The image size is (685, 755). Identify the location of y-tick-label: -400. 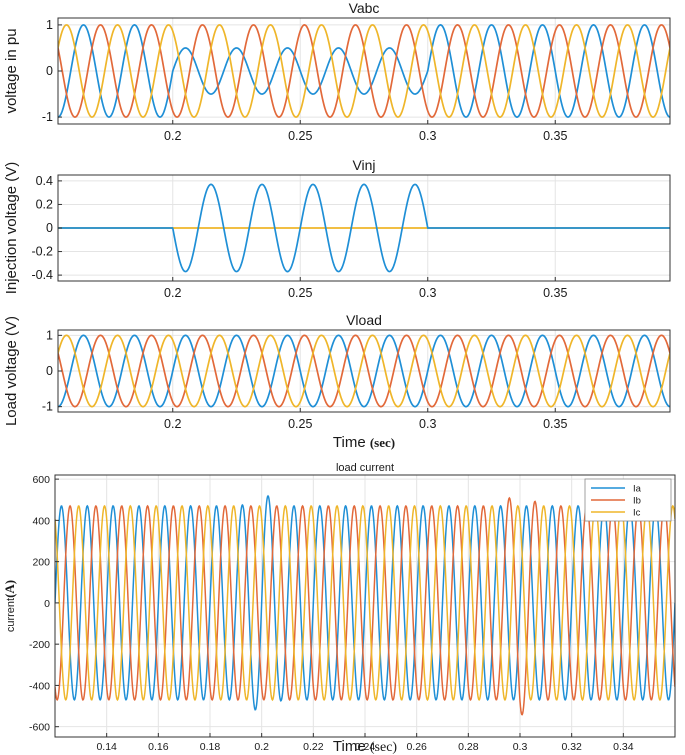
(39, 686).